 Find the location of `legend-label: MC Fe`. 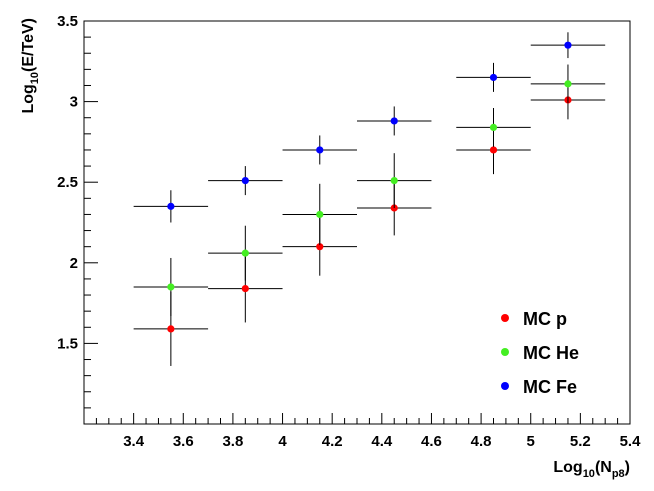

legend-label: MC Fe is located at coordinates (550, 387).